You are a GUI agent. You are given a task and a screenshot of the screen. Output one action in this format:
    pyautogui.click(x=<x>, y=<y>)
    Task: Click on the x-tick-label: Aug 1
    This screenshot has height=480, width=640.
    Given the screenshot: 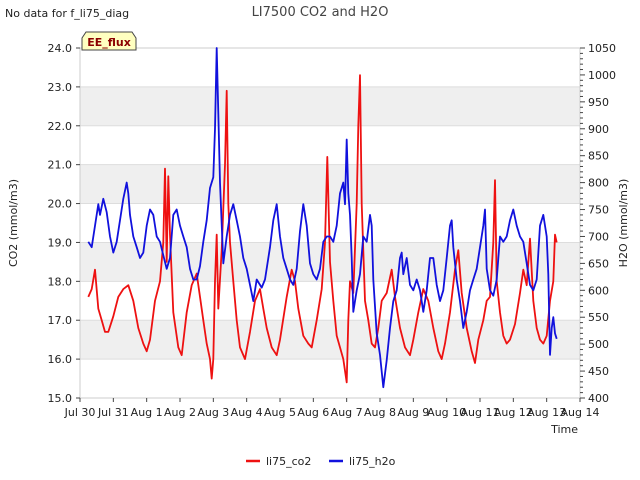 What is the action you would take?
    pyautogui.click(x=147, y=412)
    